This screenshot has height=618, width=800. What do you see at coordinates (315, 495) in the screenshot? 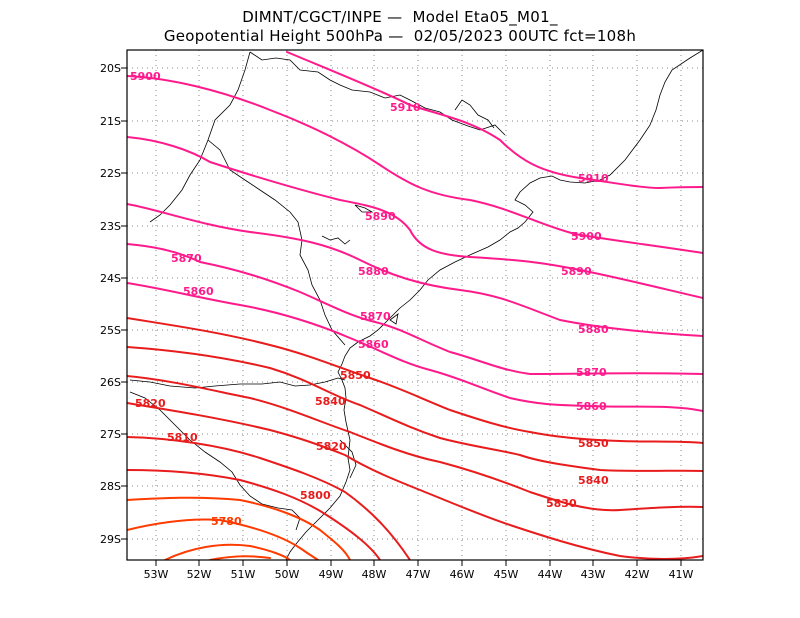
I see `contour-label: 5800` at bounding box center [315, 495].